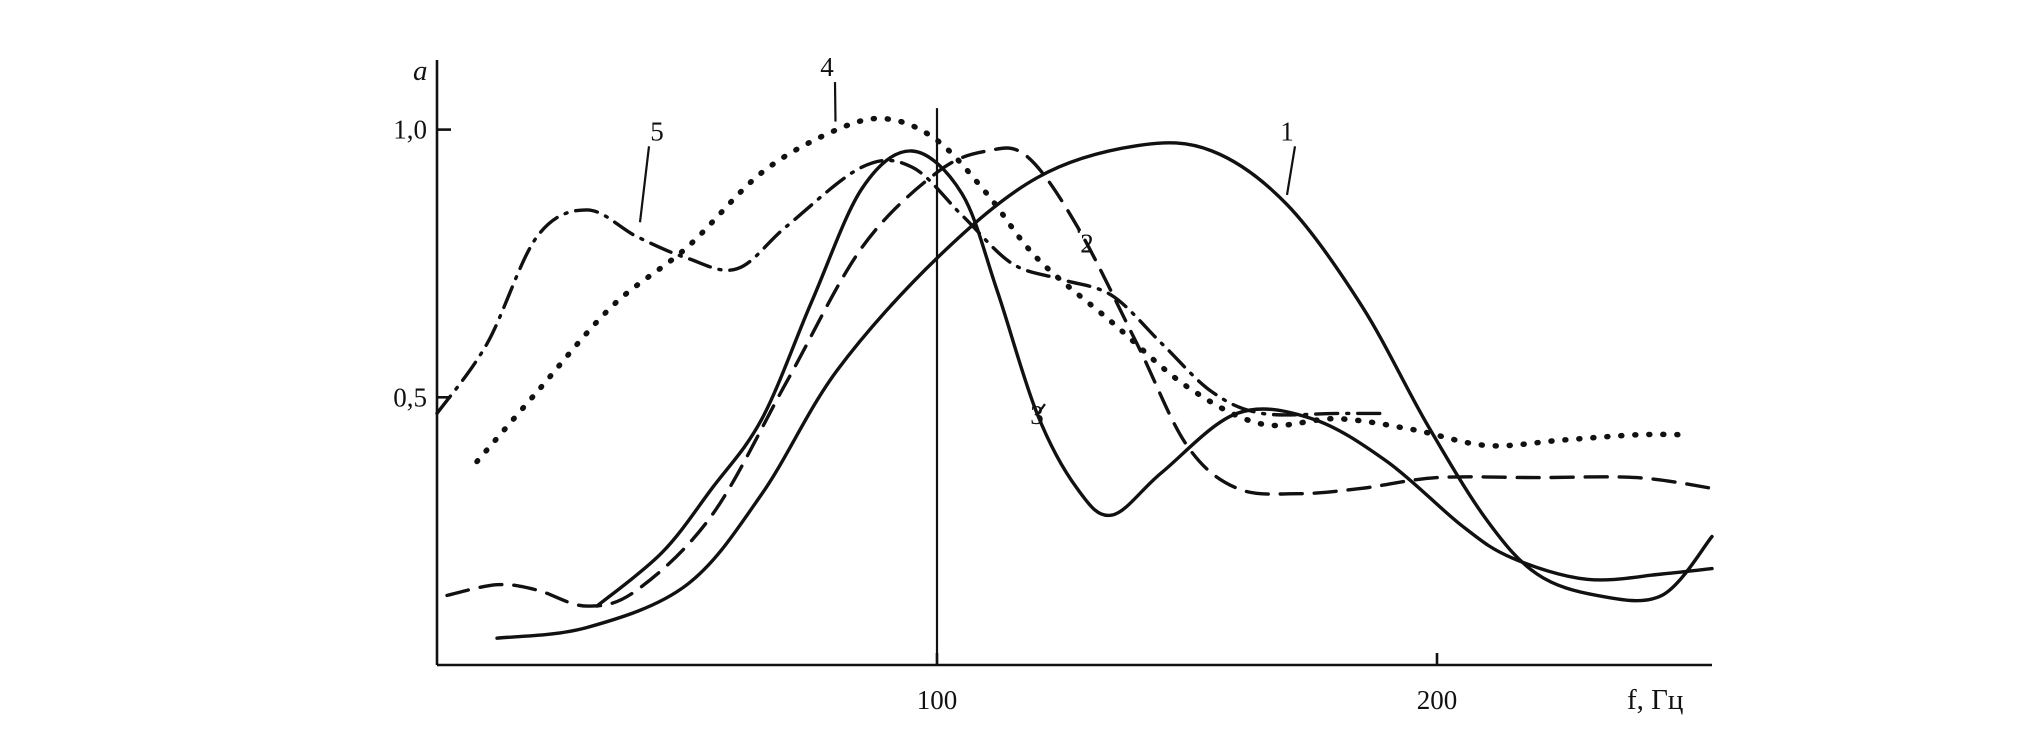 The width and height of the screenshot is (2040, 746). What do you see at coordinates (657, 131) in the screenshot?
I see `curve-label-5: 5` at bounding box center [657, 131].